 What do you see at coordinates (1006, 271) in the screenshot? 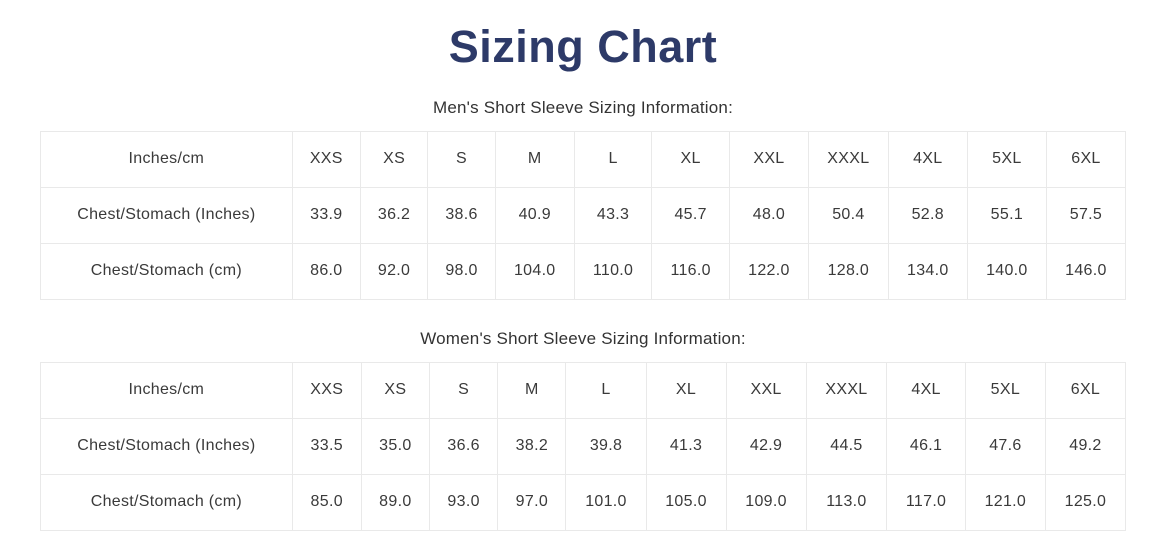
I see `measurement-value-cell: 140.0` at bounding box center [1006, 271].